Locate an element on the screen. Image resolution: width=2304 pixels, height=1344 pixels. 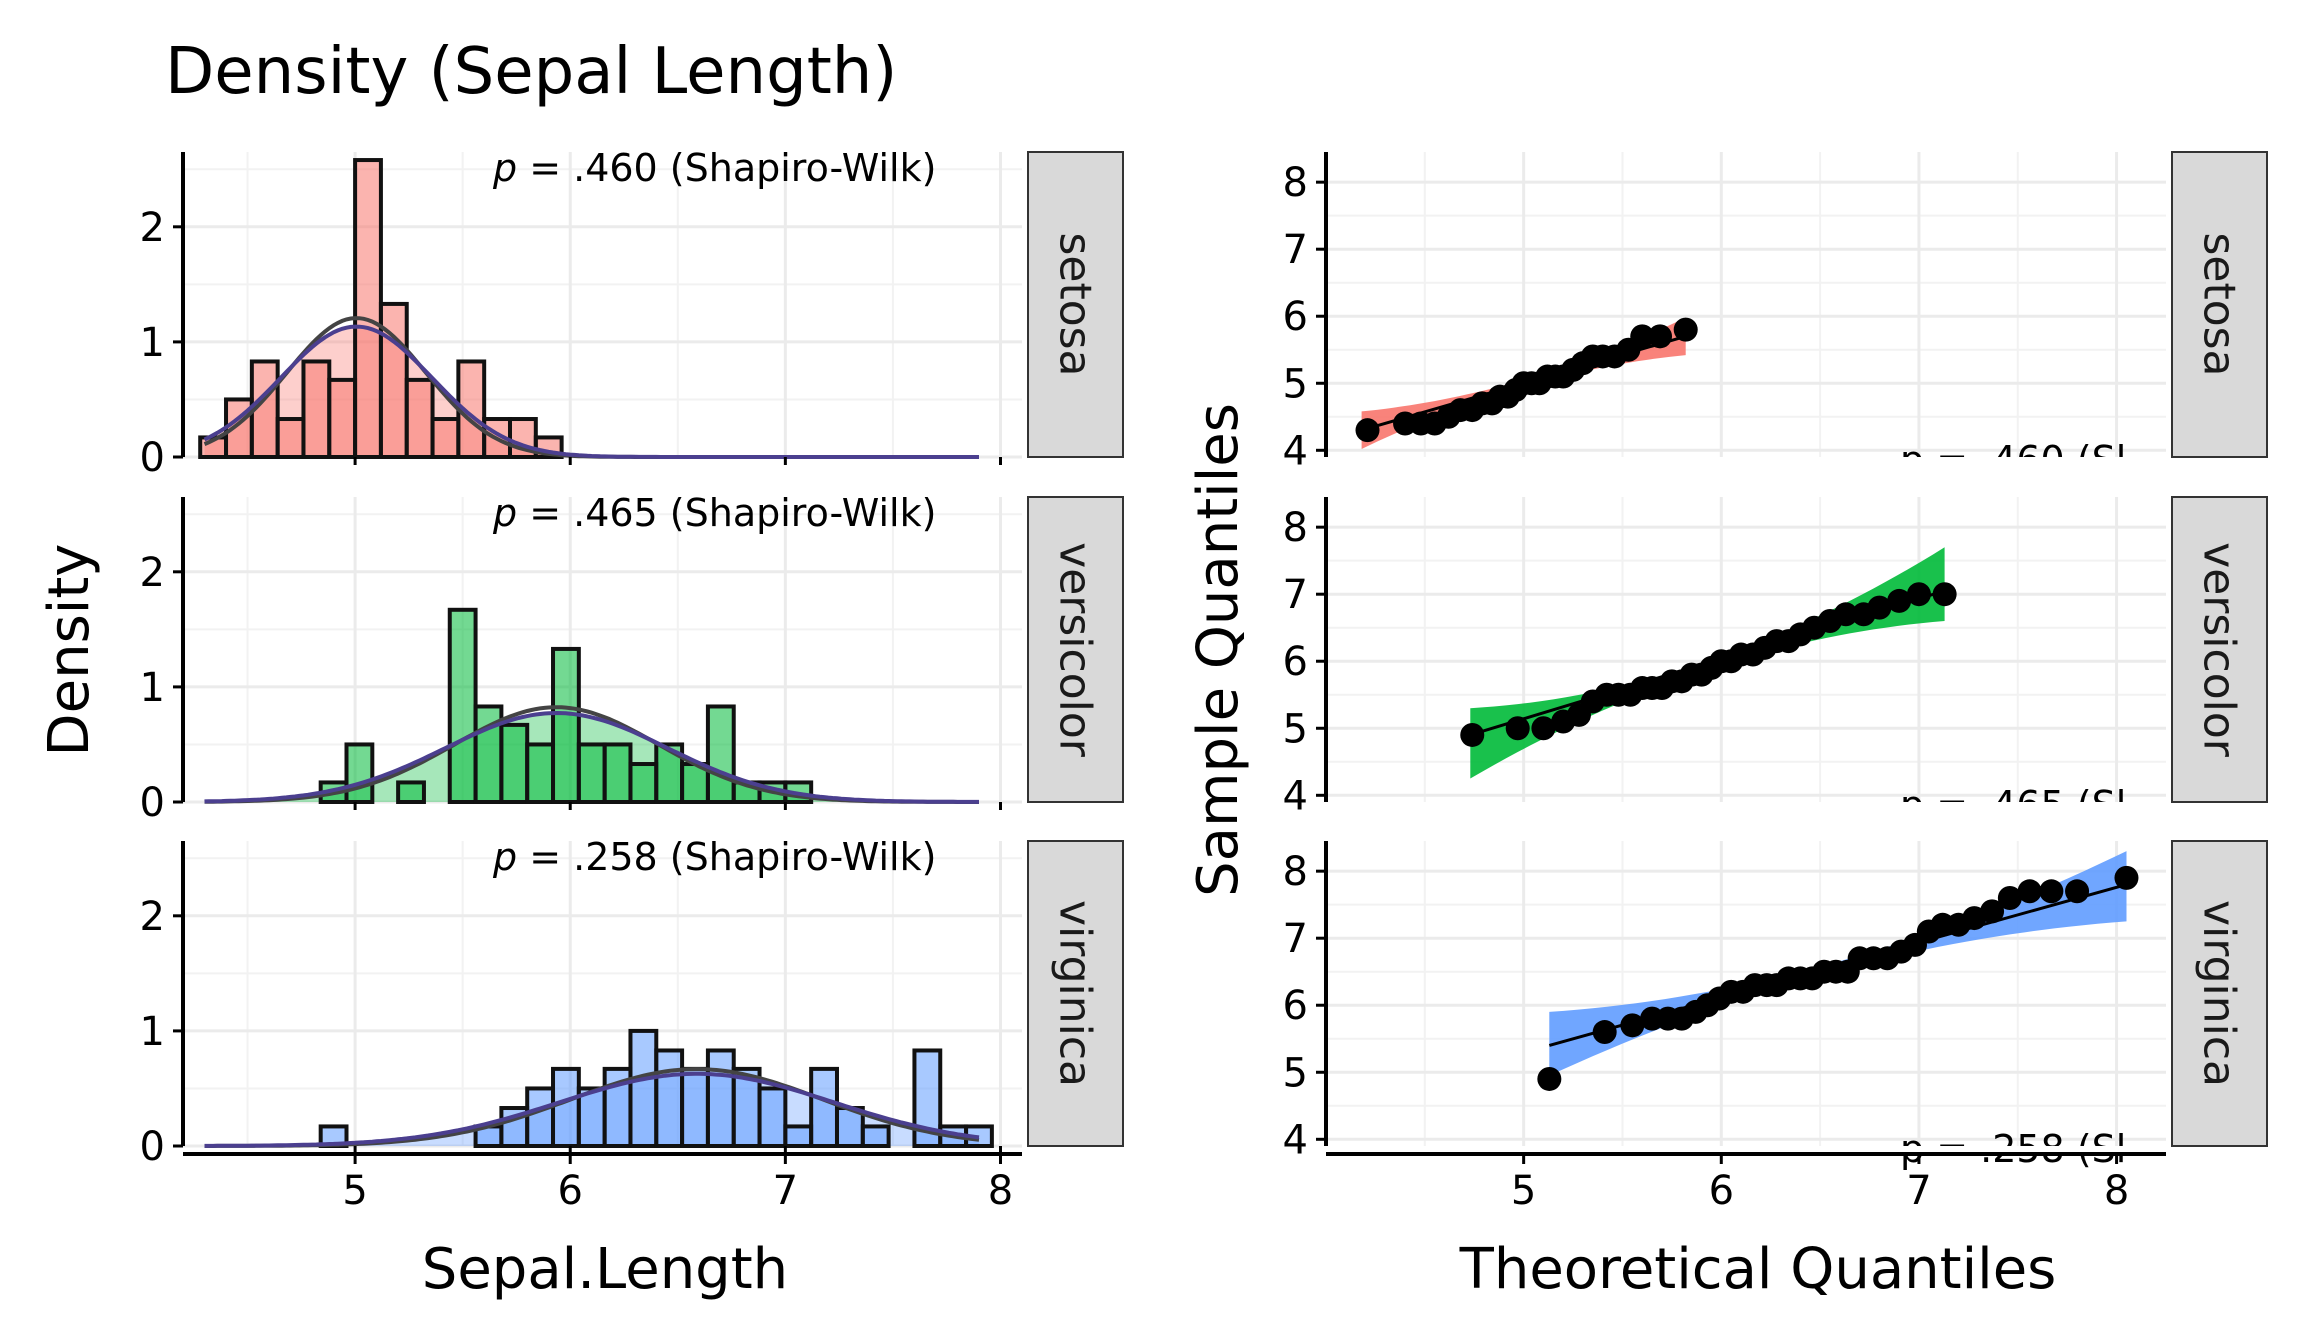
qq-panel-setosa: p = .460 (Sl45678setosa is located at coordinates (1793, 316).